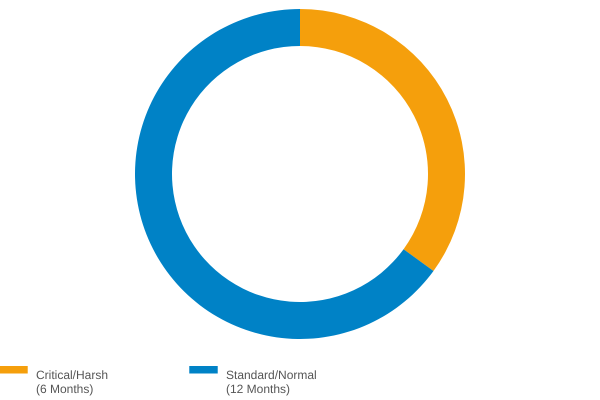 The image size is (600, 400). I want to click on legend-label: Standard/Normal (12 Months), so click(271, 382).